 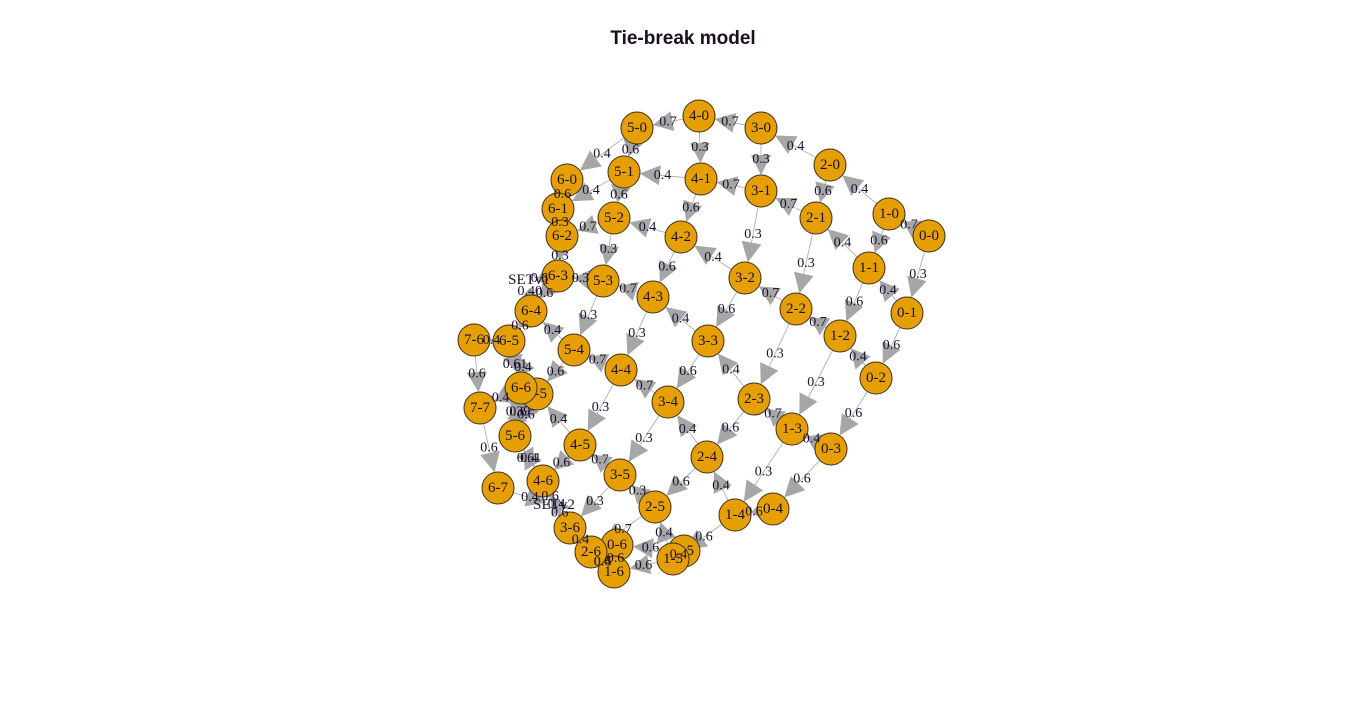 I want to click on node-label: 5-4, so click(x=574, y=350).